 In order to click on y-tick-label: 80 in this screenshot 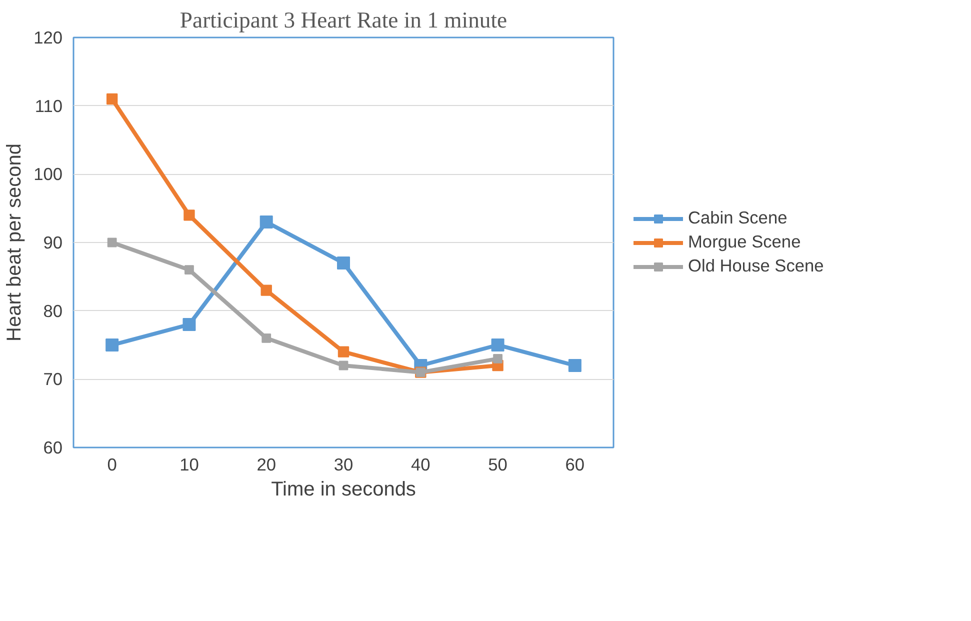, I will do `click(53, 310)`.